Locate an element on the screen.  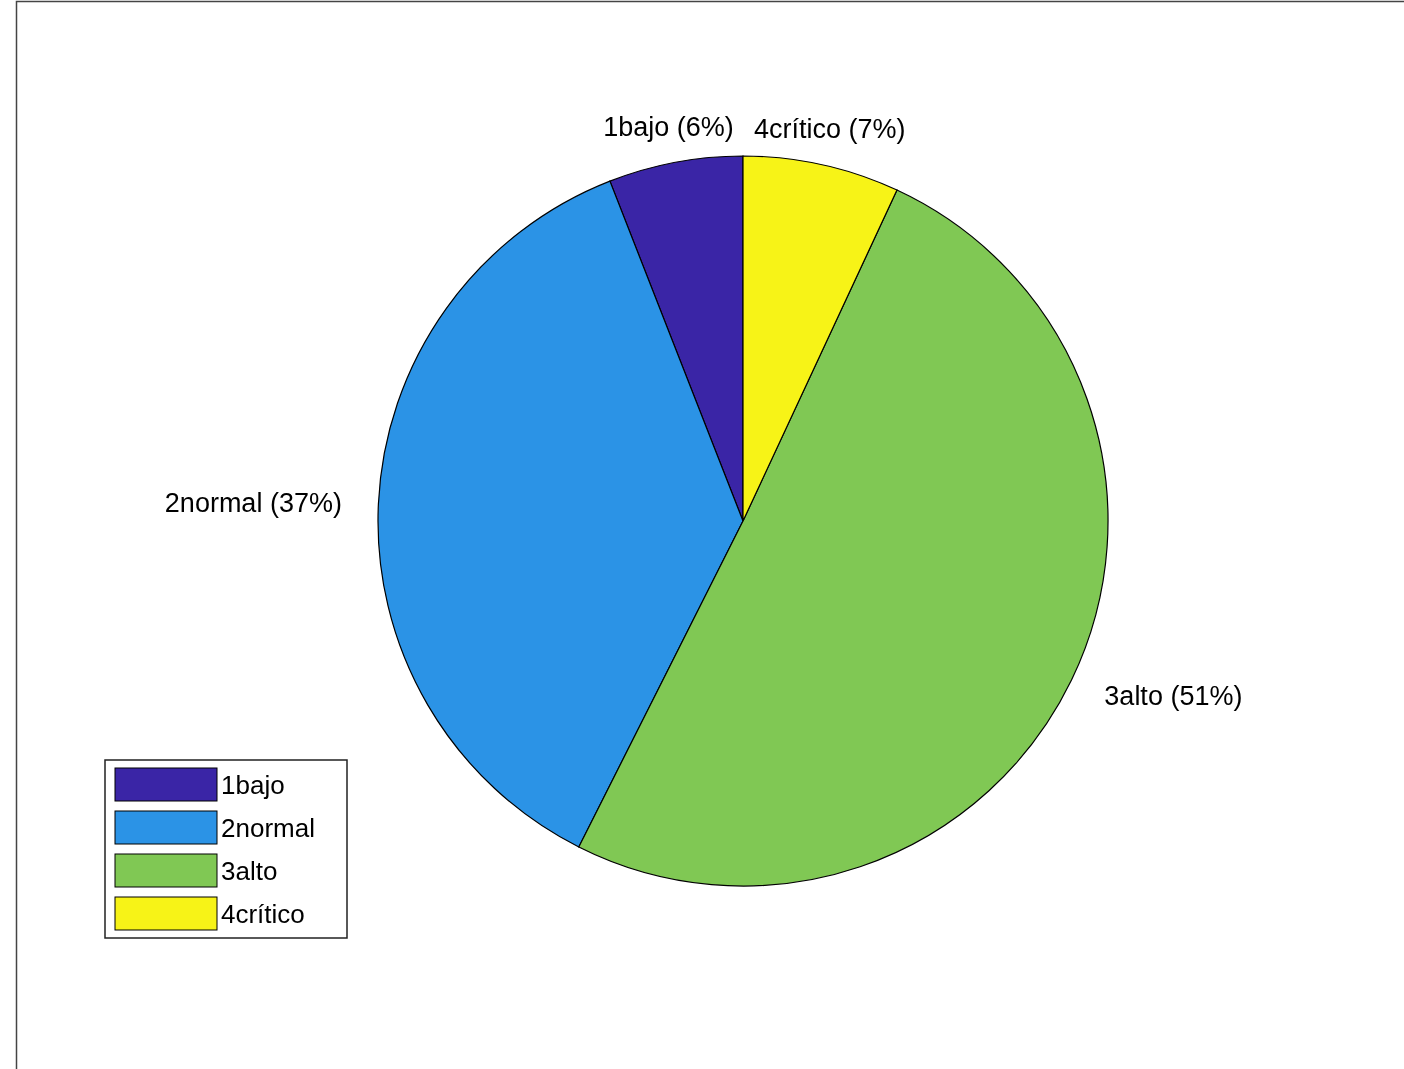
legend-label: 3alto is located at coordinates (249, 871).